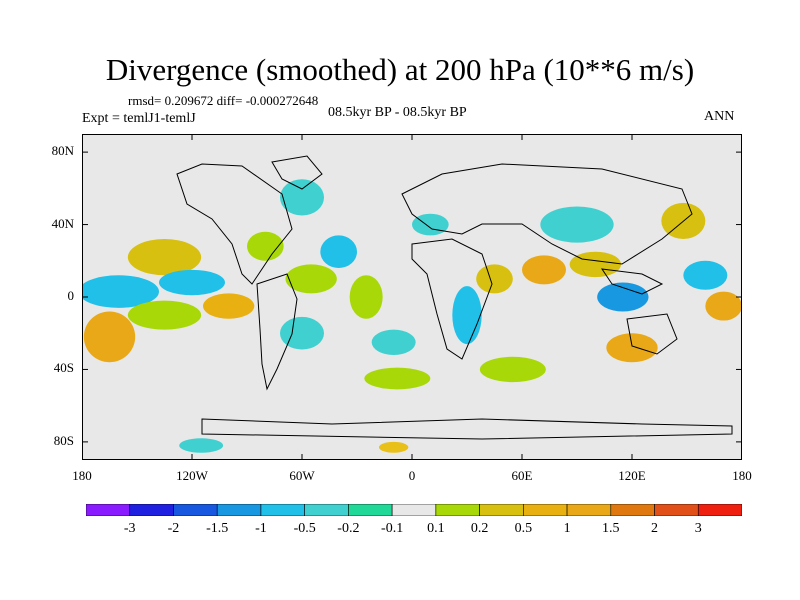  I want to click on colorbar-label: 3, so click(698, 528).